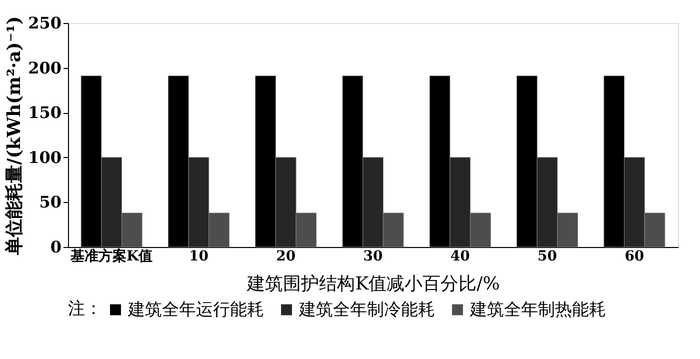  Describe the element at coordinates (45, 68) in the screenshot. I see `y-tick-label: 200` at that location.